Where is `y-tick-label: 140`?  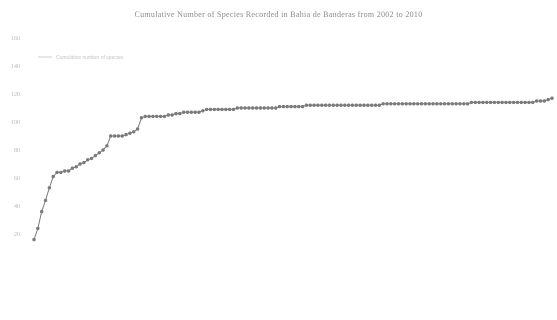
y-tick-label: 140 is located at coordinates (15, 67).